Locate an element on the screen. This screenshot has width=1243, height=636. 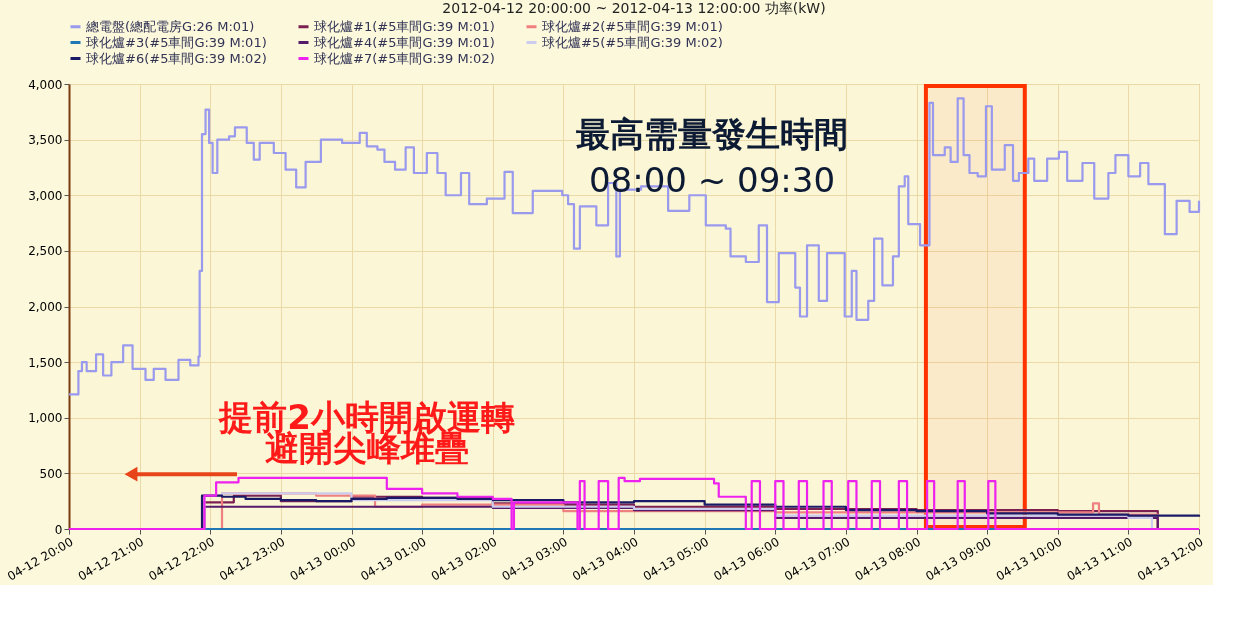
legend-label: 總電盤(總配電房G:26 M:01) is located at coordinates (170, 26).